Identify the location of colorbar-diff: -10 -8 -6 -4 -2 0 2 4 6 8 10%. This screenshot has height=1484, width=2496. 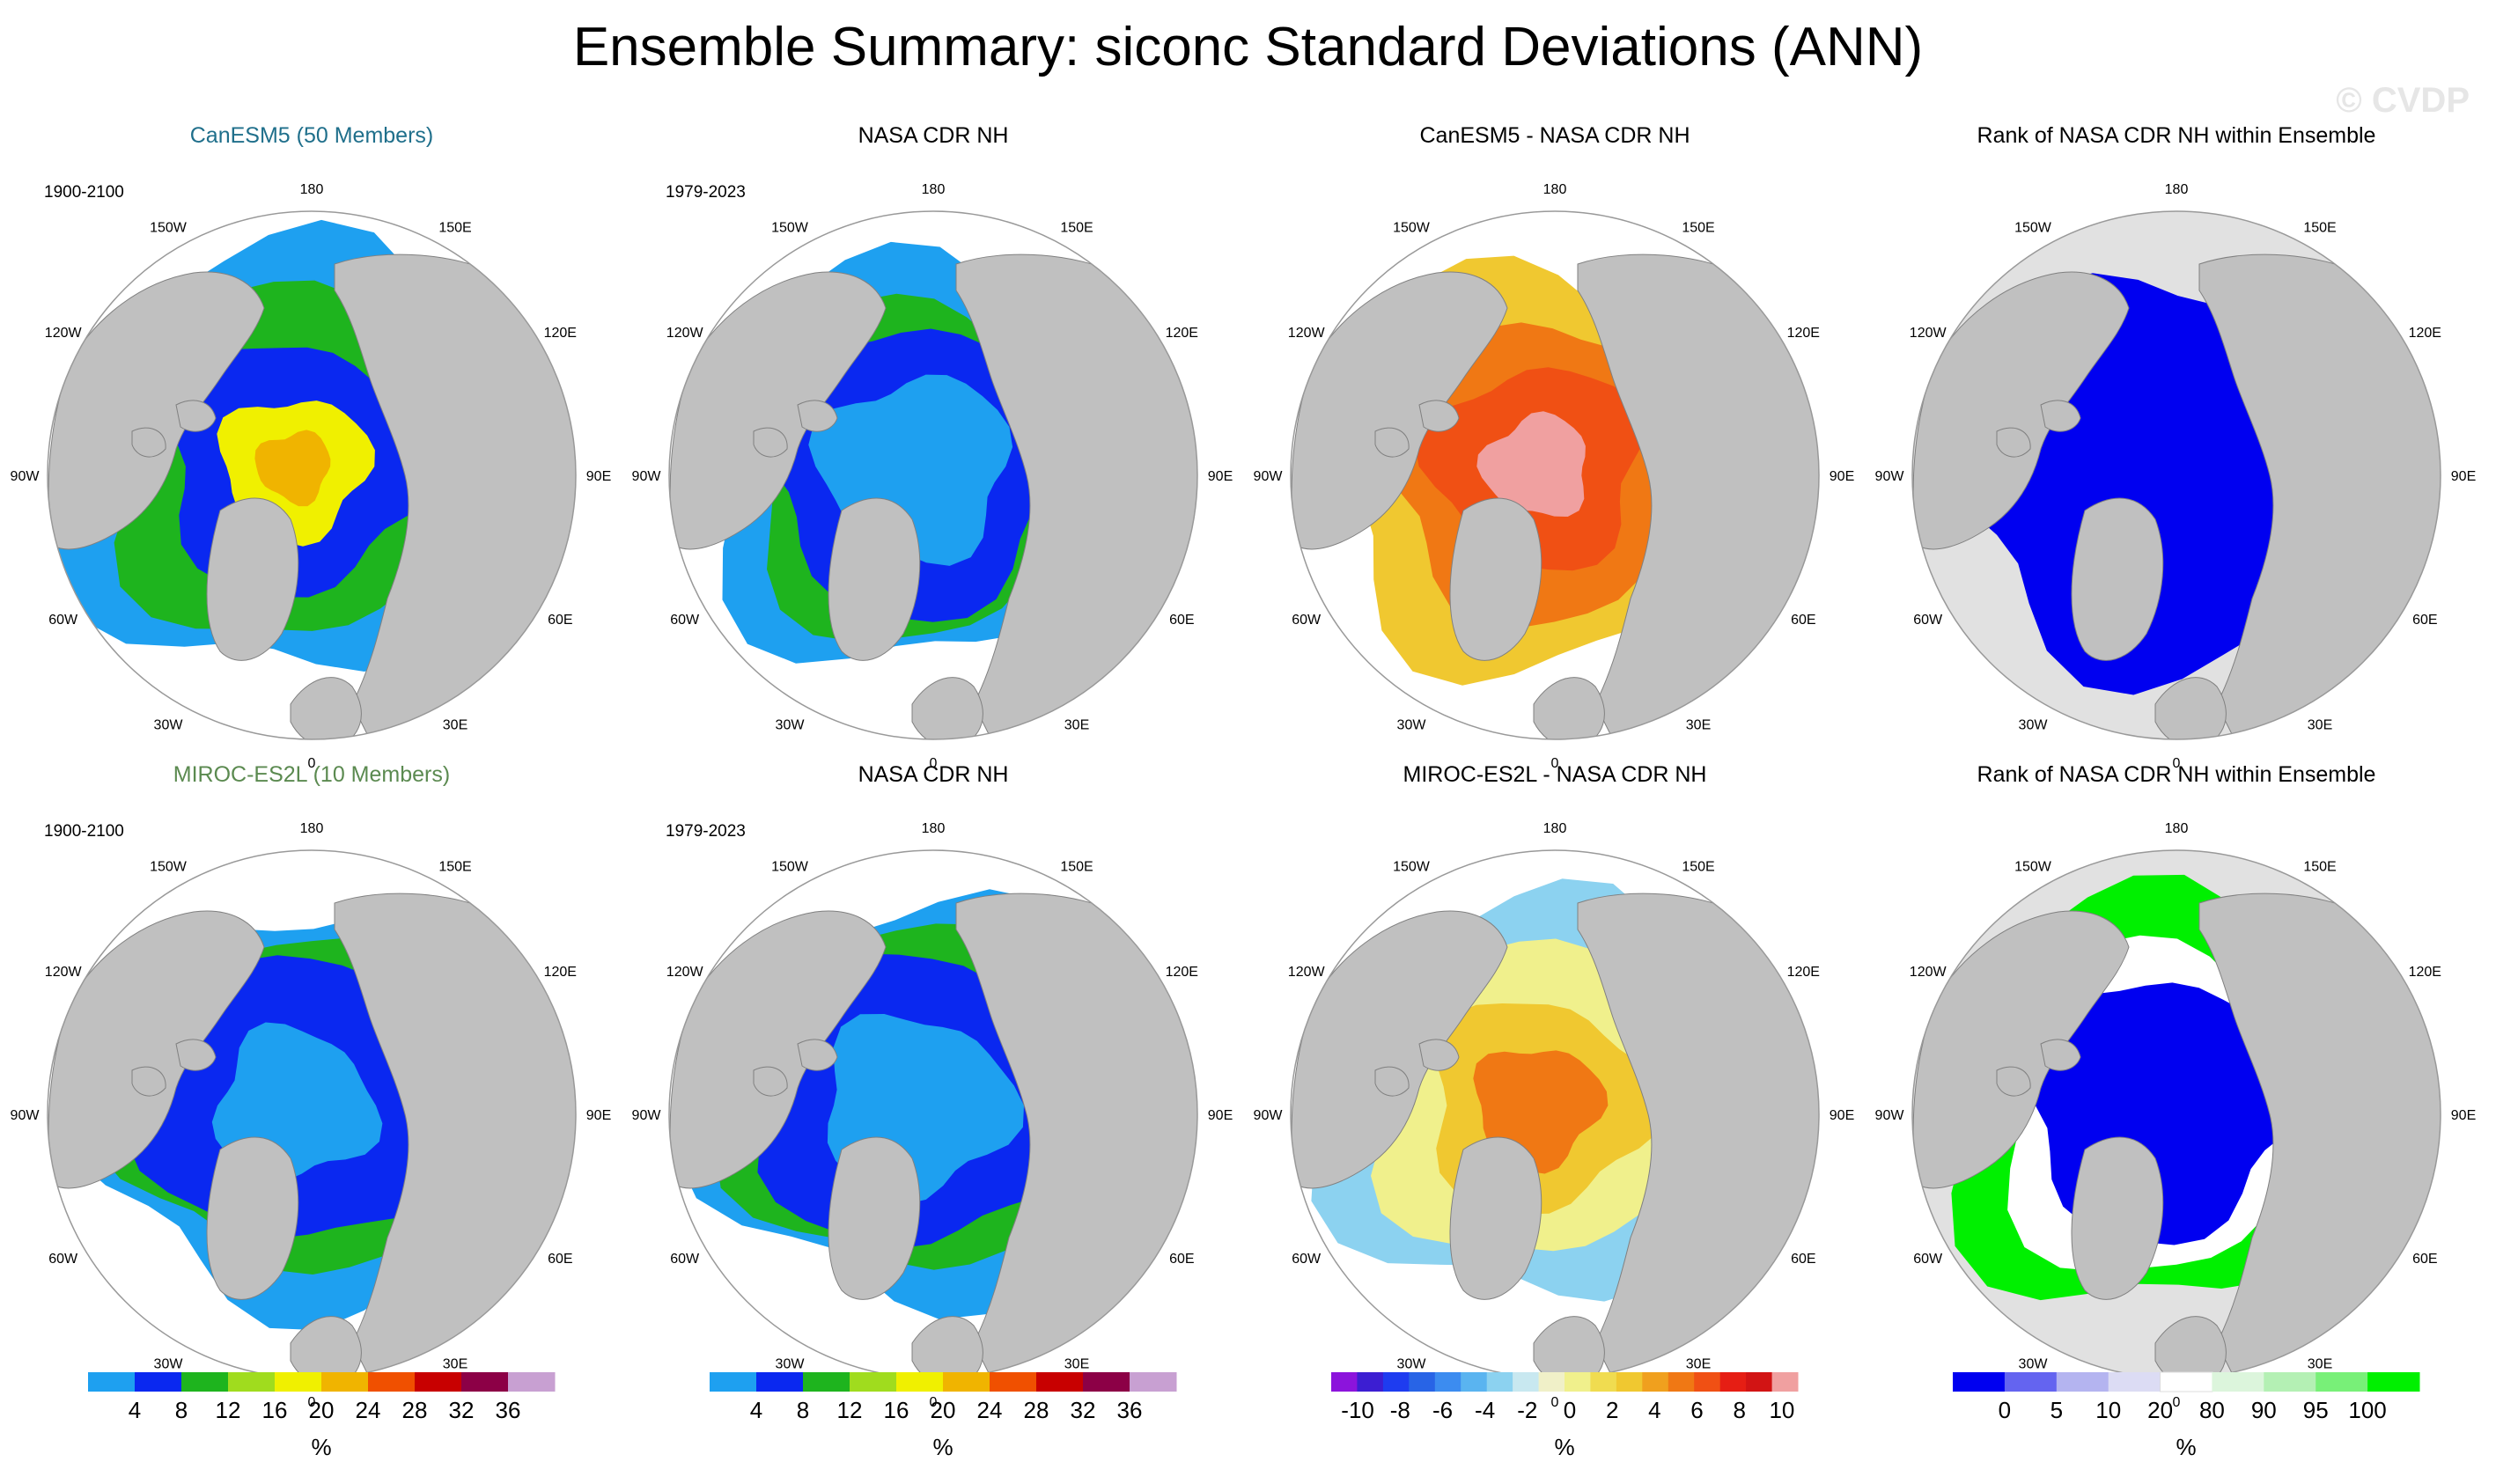
(1595, 1415).